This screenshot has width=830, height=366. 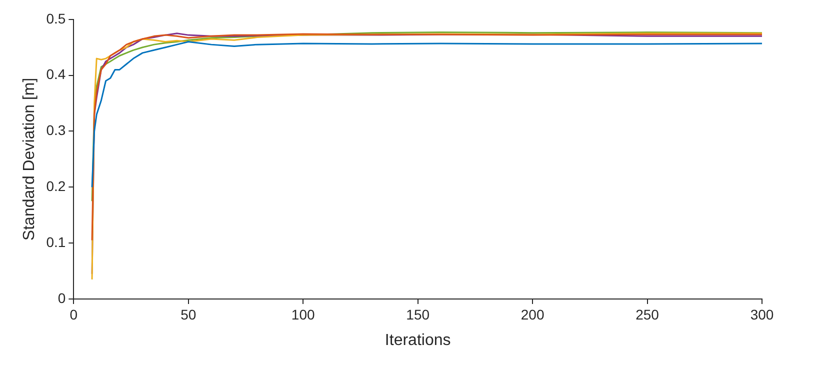 I want to click on x-axis-title: Iterations, so click(x=417, y=340).